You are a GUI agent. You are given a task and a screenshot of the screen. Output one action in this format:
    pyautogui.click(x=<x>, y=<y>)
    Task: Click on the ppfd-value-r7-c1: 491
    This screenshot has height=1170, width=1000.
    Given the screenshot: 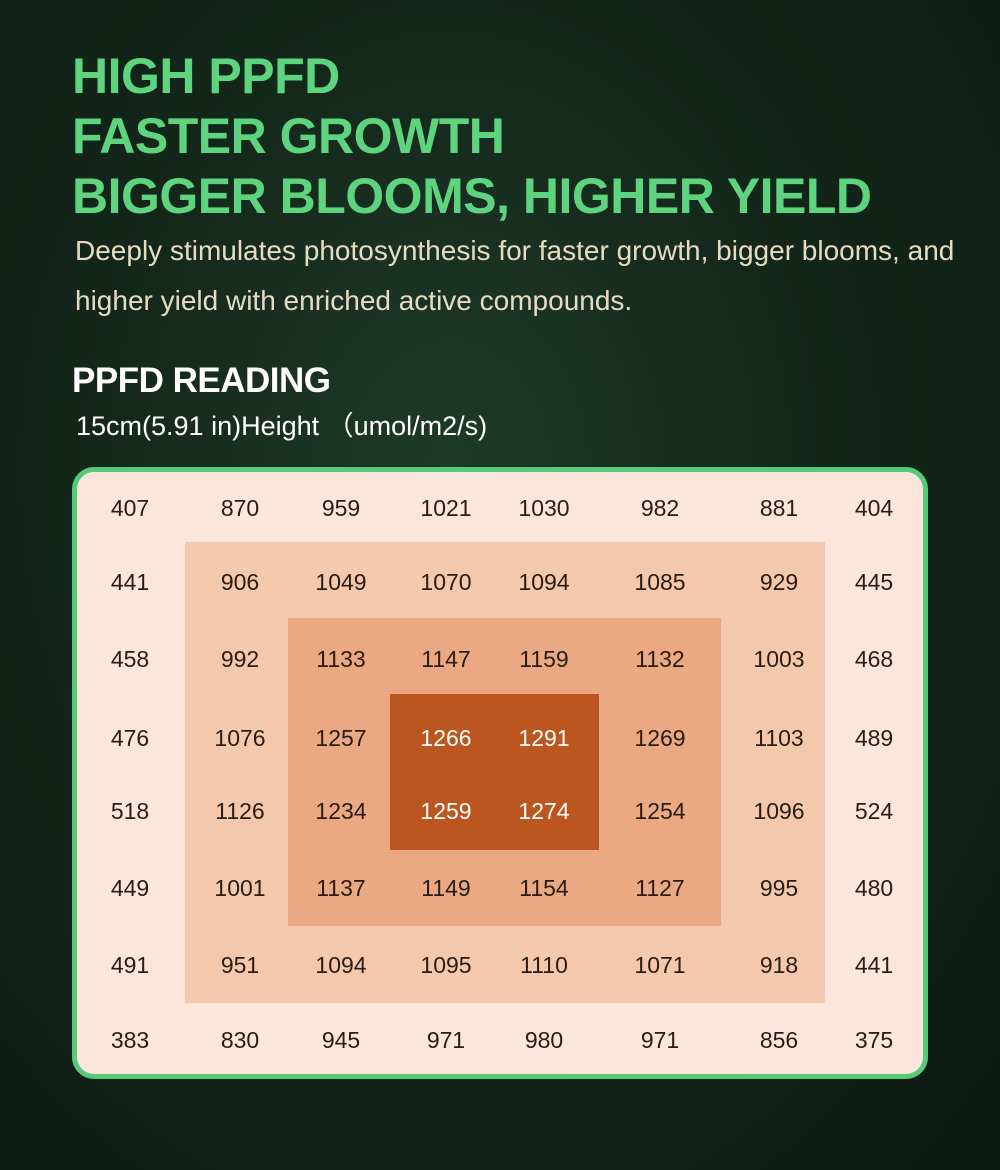 What is the action you would take?
    pyautogui.click(x=130, y=965)
    